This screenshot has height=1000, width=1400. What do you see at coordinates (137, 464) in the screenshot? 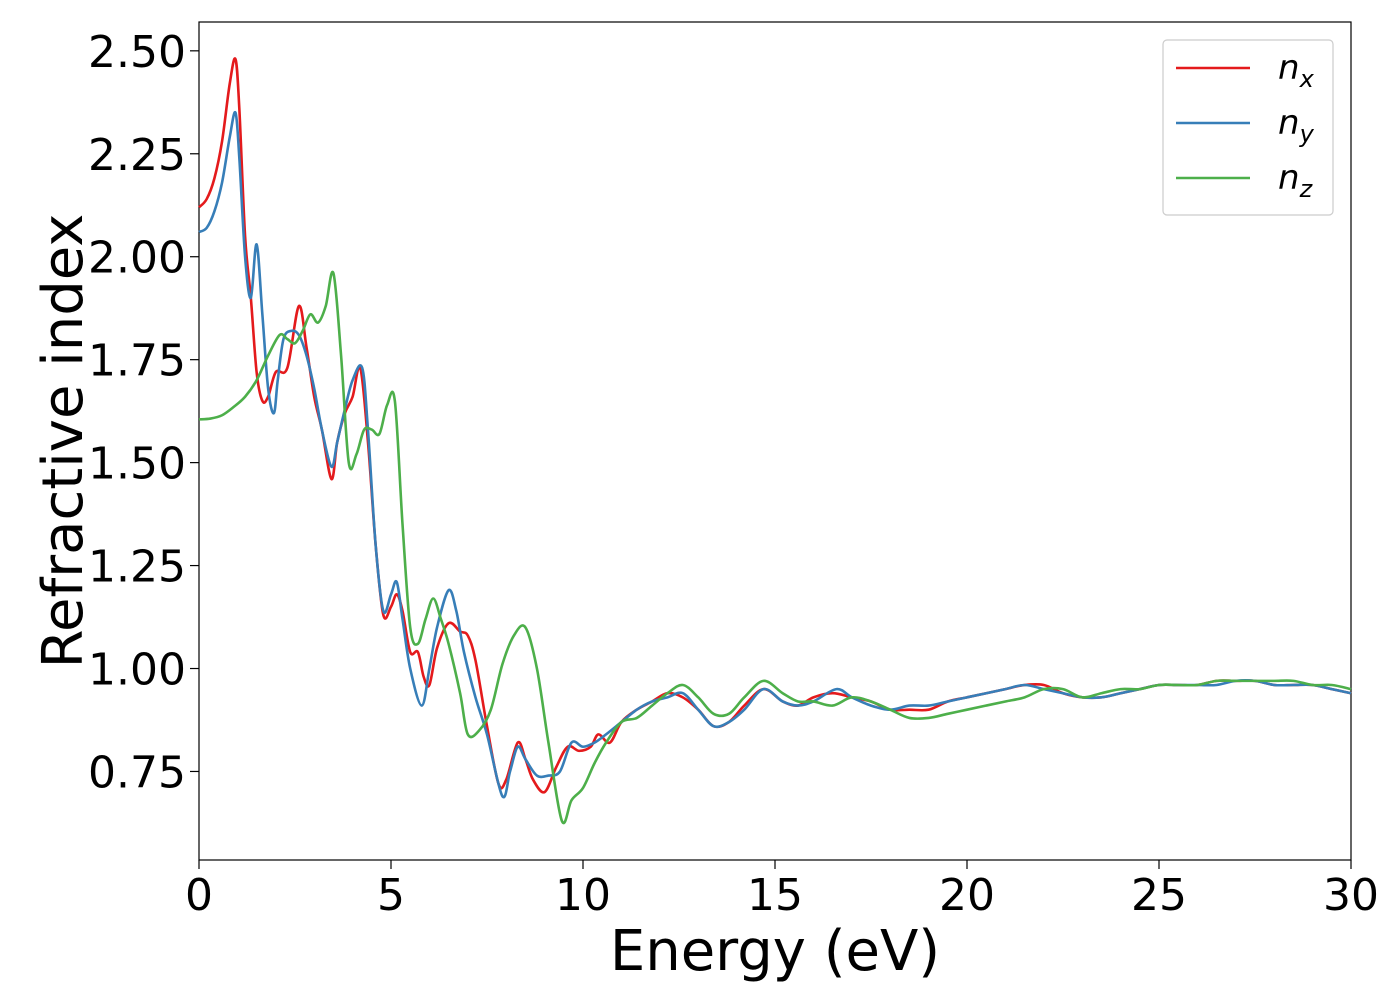
I see `y-tick-label: 1.50` at bounding box center [137, 464].